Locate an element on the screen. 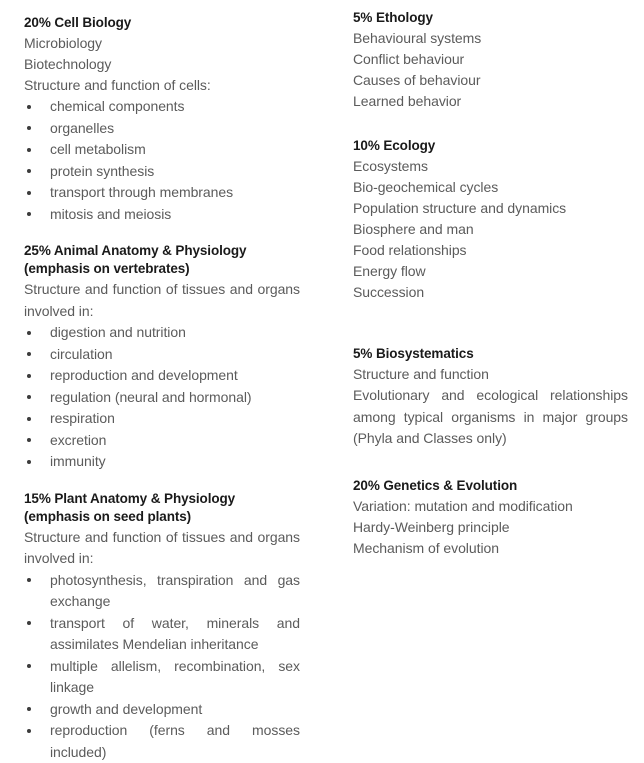  list-item: organelles is located at coordinates (162, 129).